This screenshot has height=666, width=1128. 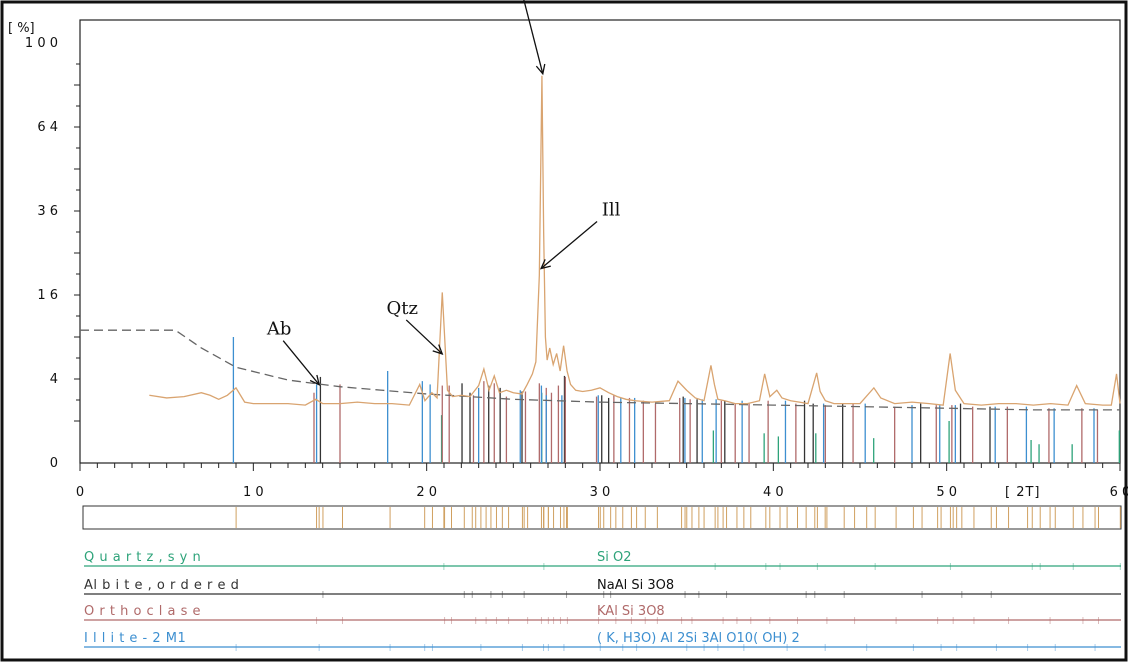 I want to click on x-tick-label: 4 0, so click(x=773, y=492).